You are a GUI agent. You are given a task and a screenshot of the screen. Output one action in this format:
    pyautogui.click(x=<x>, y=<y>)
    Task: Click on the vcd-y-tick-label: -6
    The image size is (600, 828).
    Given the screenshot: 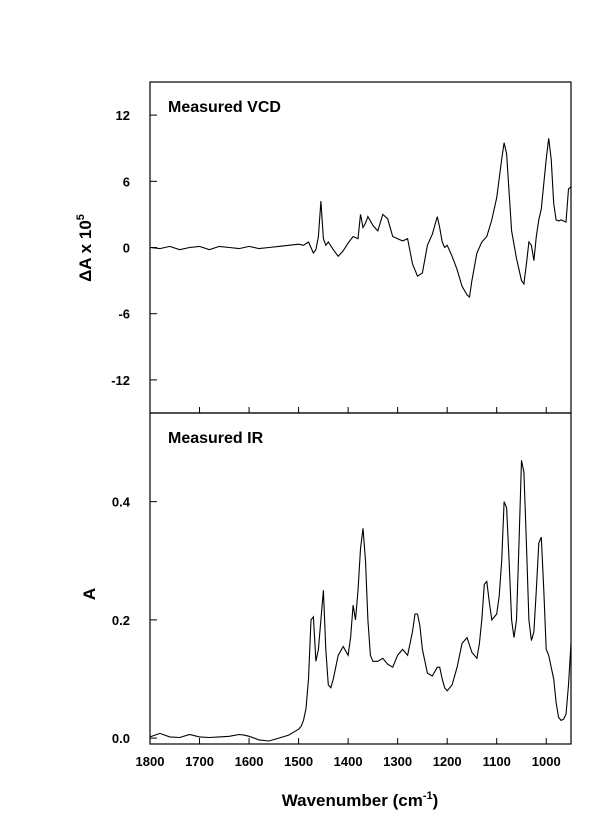 What is the action you would take?
    pyautogui.click(x=124, y=314)
    